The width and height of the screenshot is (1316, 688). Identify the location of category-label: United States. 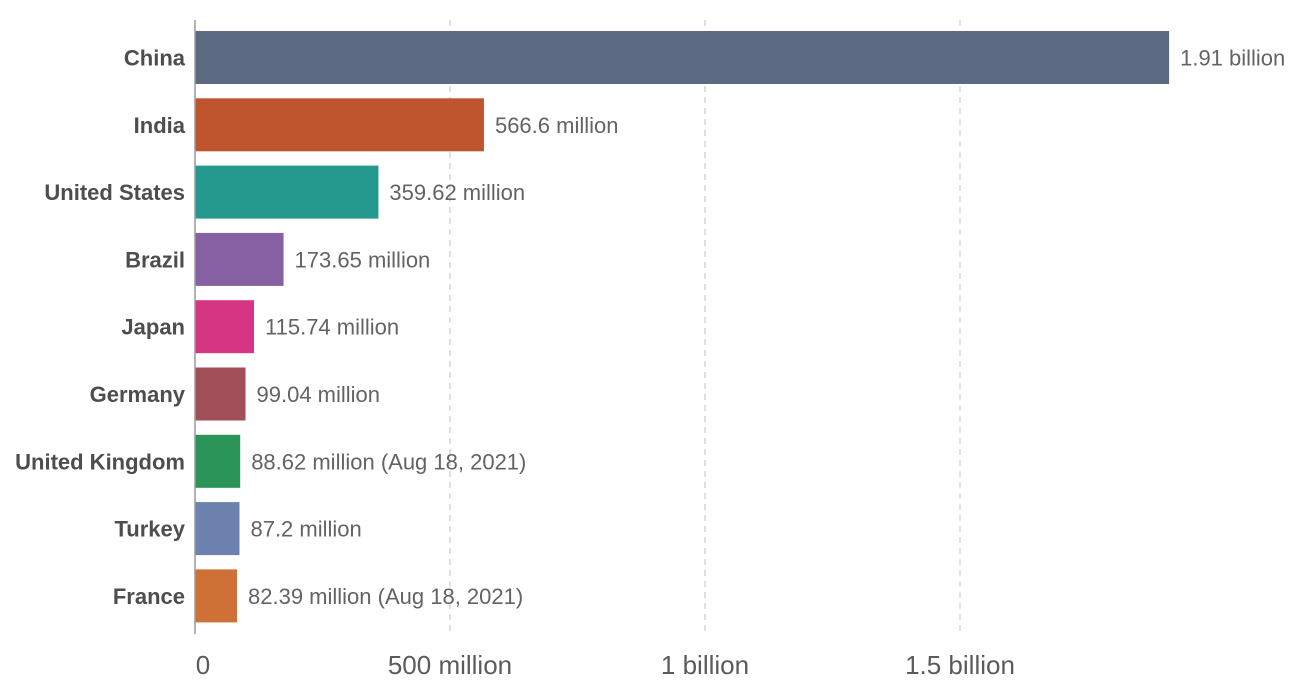
(114, 192).